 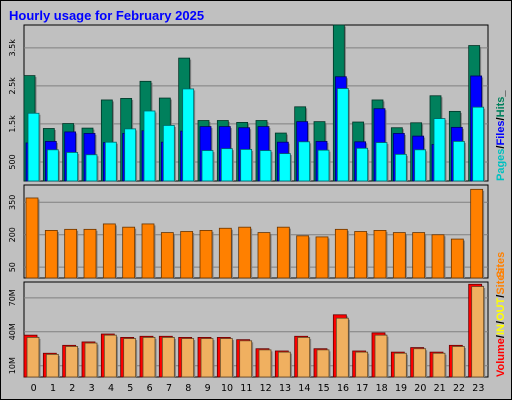 What do you see at coordinates (12, 297) in the screenshot?
I see `y-tick-label: 70M` at bounding box center [12, 297].